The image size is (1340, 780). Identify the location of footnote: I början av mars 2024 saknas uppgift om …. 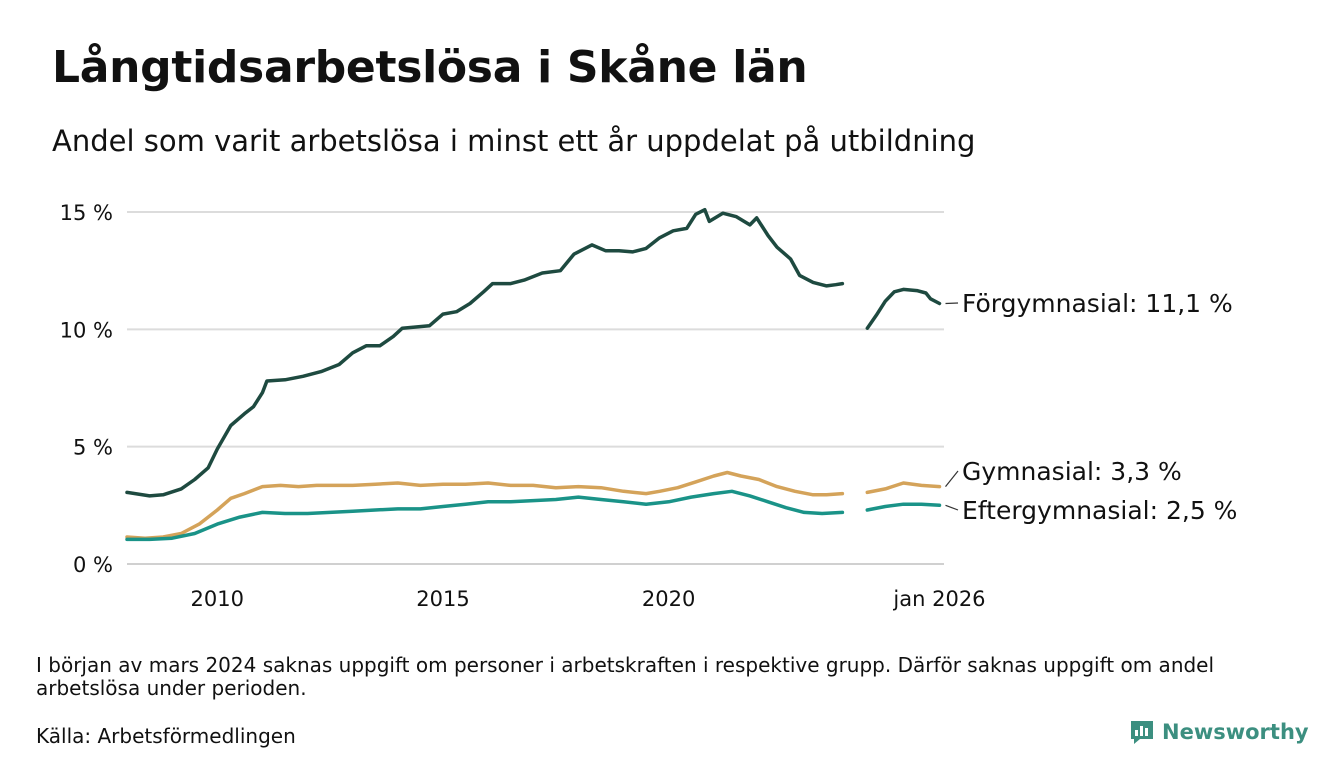
(625, 676).